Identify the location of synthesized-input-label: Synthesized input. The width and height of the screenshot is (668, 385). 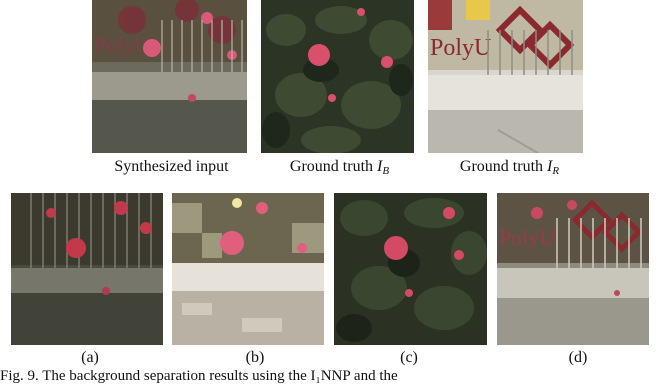
(171, 166).